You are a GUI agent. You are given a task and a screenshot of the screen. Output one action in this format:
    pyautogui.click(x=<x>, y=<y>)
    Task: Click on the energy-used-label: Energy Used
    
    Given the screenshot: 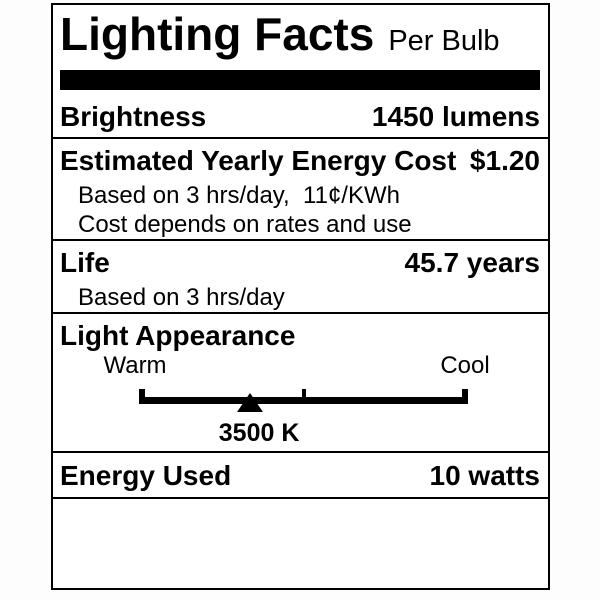 What is the action you would take?
    pyautogui.click(x=146, y=475)
    